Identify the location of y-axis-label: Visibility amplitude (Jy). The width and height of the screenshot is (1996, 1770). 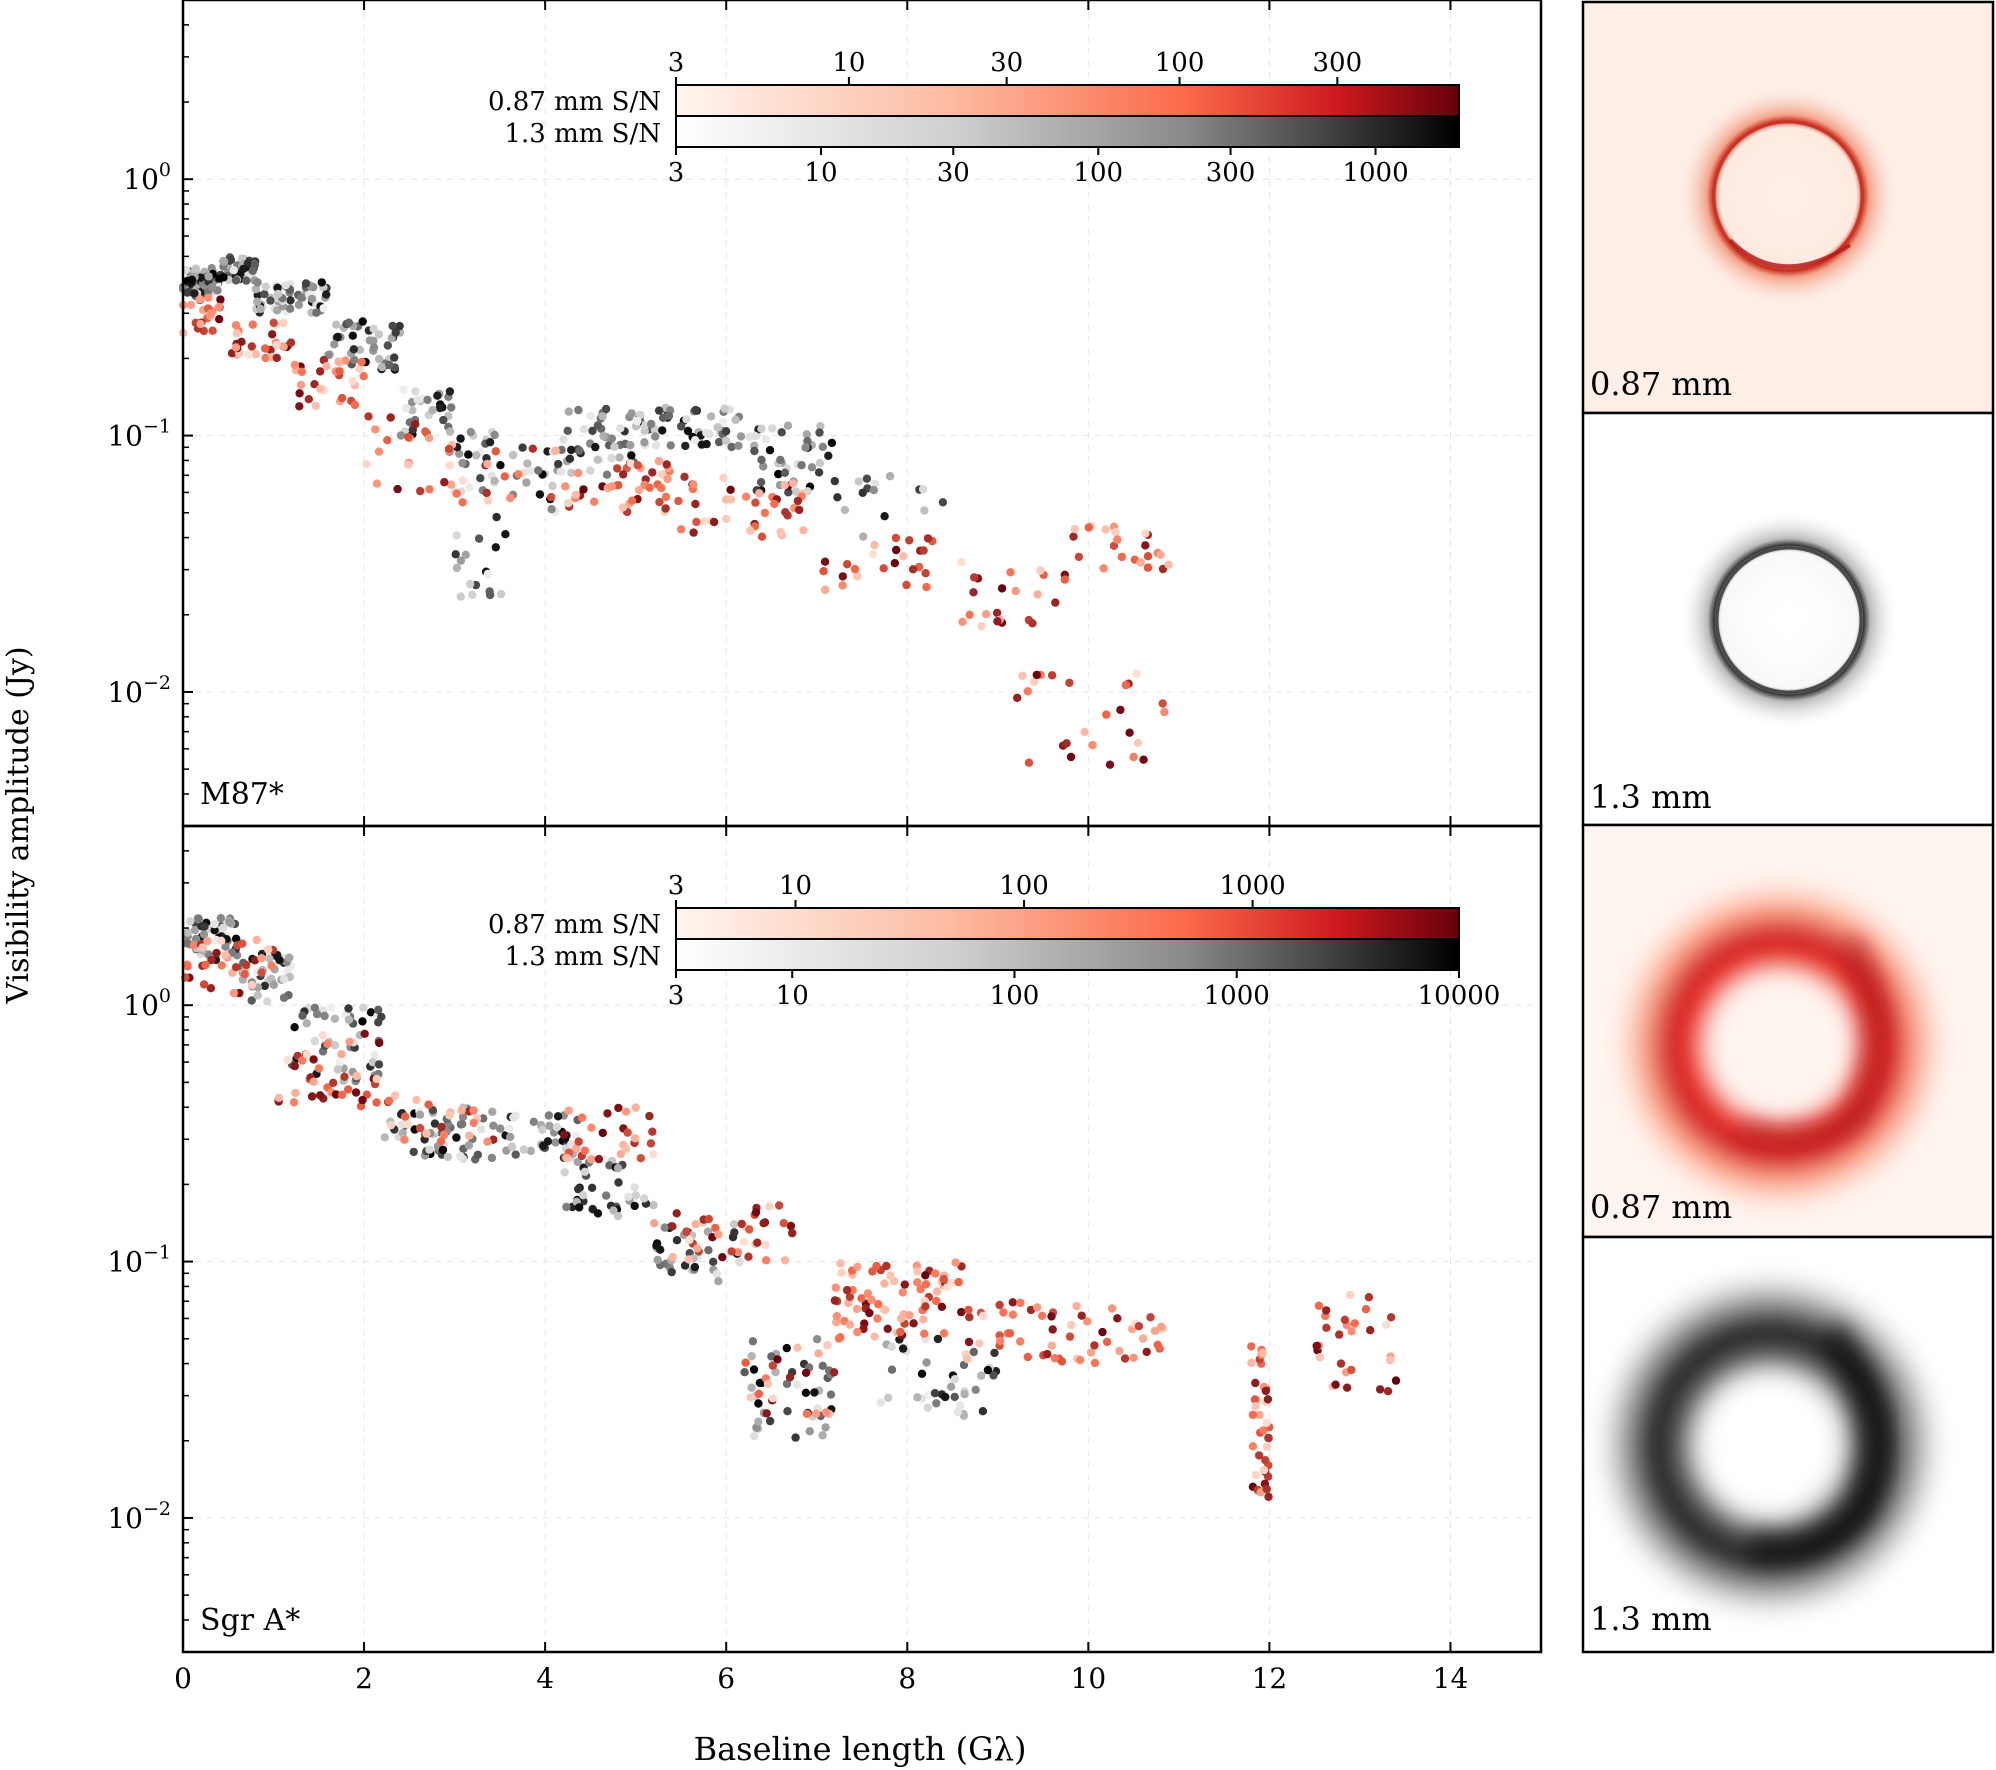
(18, 825).